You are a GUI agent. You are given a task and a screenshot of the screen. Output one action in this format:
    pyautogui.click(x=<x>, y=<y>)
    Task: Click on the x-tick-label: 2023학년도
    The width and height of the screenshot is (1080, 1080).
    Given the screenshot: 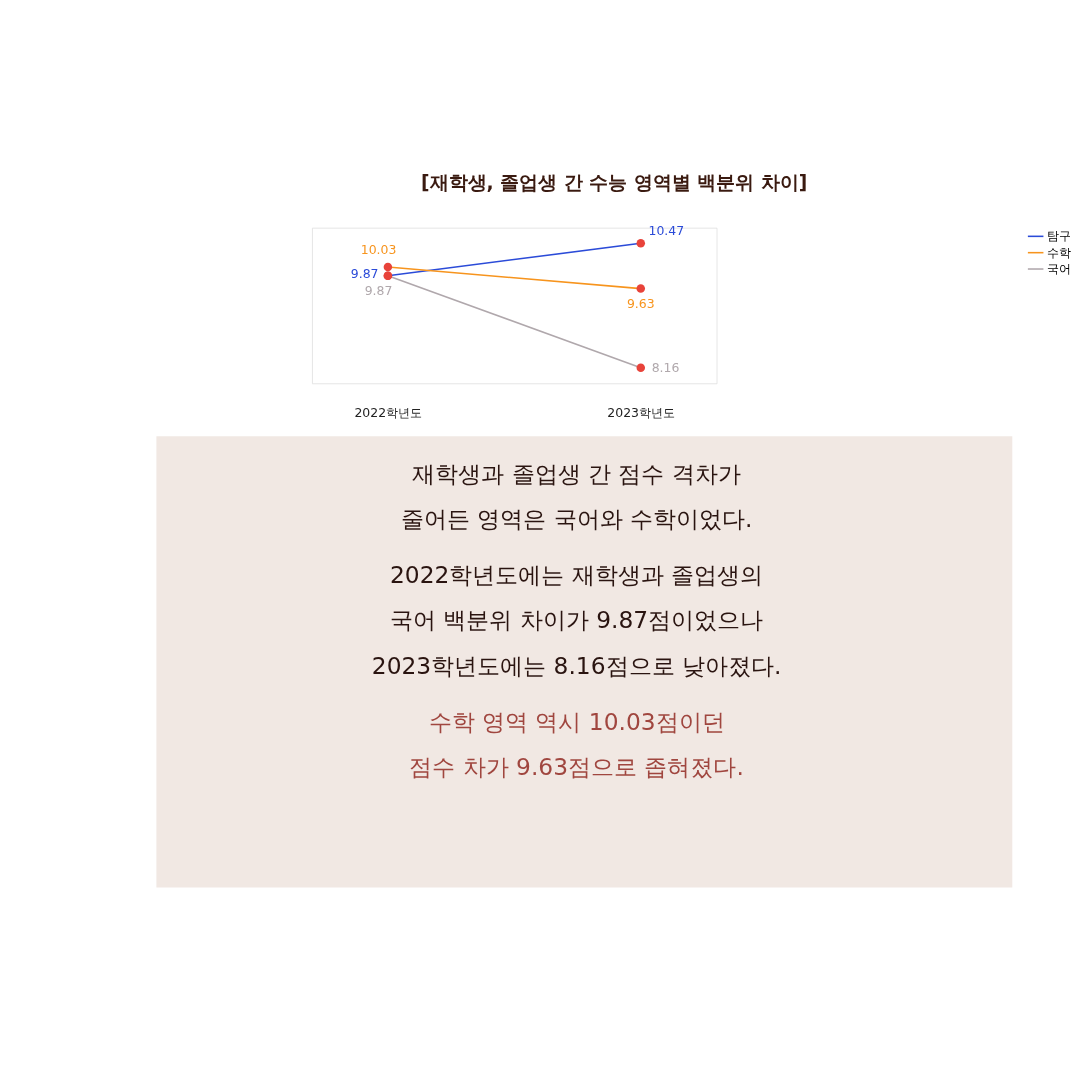 What is the action you would take?
    pyautogui.click(x=641, y=413)
    